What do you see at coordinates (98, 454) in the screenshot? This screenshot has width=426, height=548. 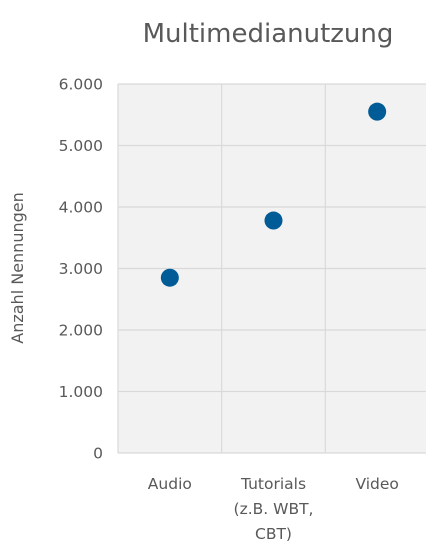 I see `y-tick-label: 0` at bounding box center [98, 454].